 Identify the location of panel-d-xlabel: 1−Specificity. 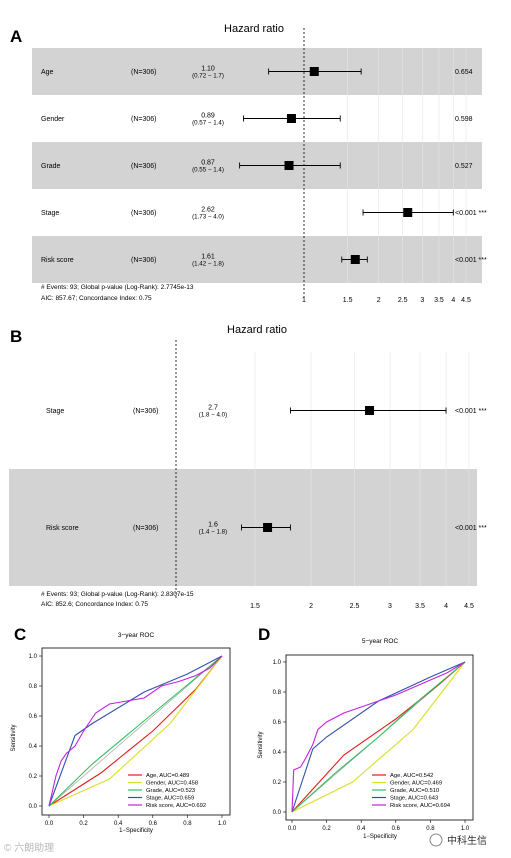
(380, 837).